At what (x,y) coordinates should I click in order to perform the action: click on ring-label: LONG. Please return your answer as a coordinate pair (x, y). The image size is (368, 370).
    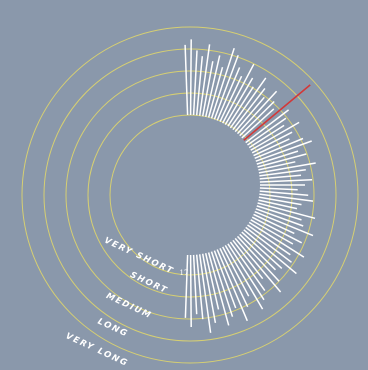
    Looking at the image, I should click on (113, 328).